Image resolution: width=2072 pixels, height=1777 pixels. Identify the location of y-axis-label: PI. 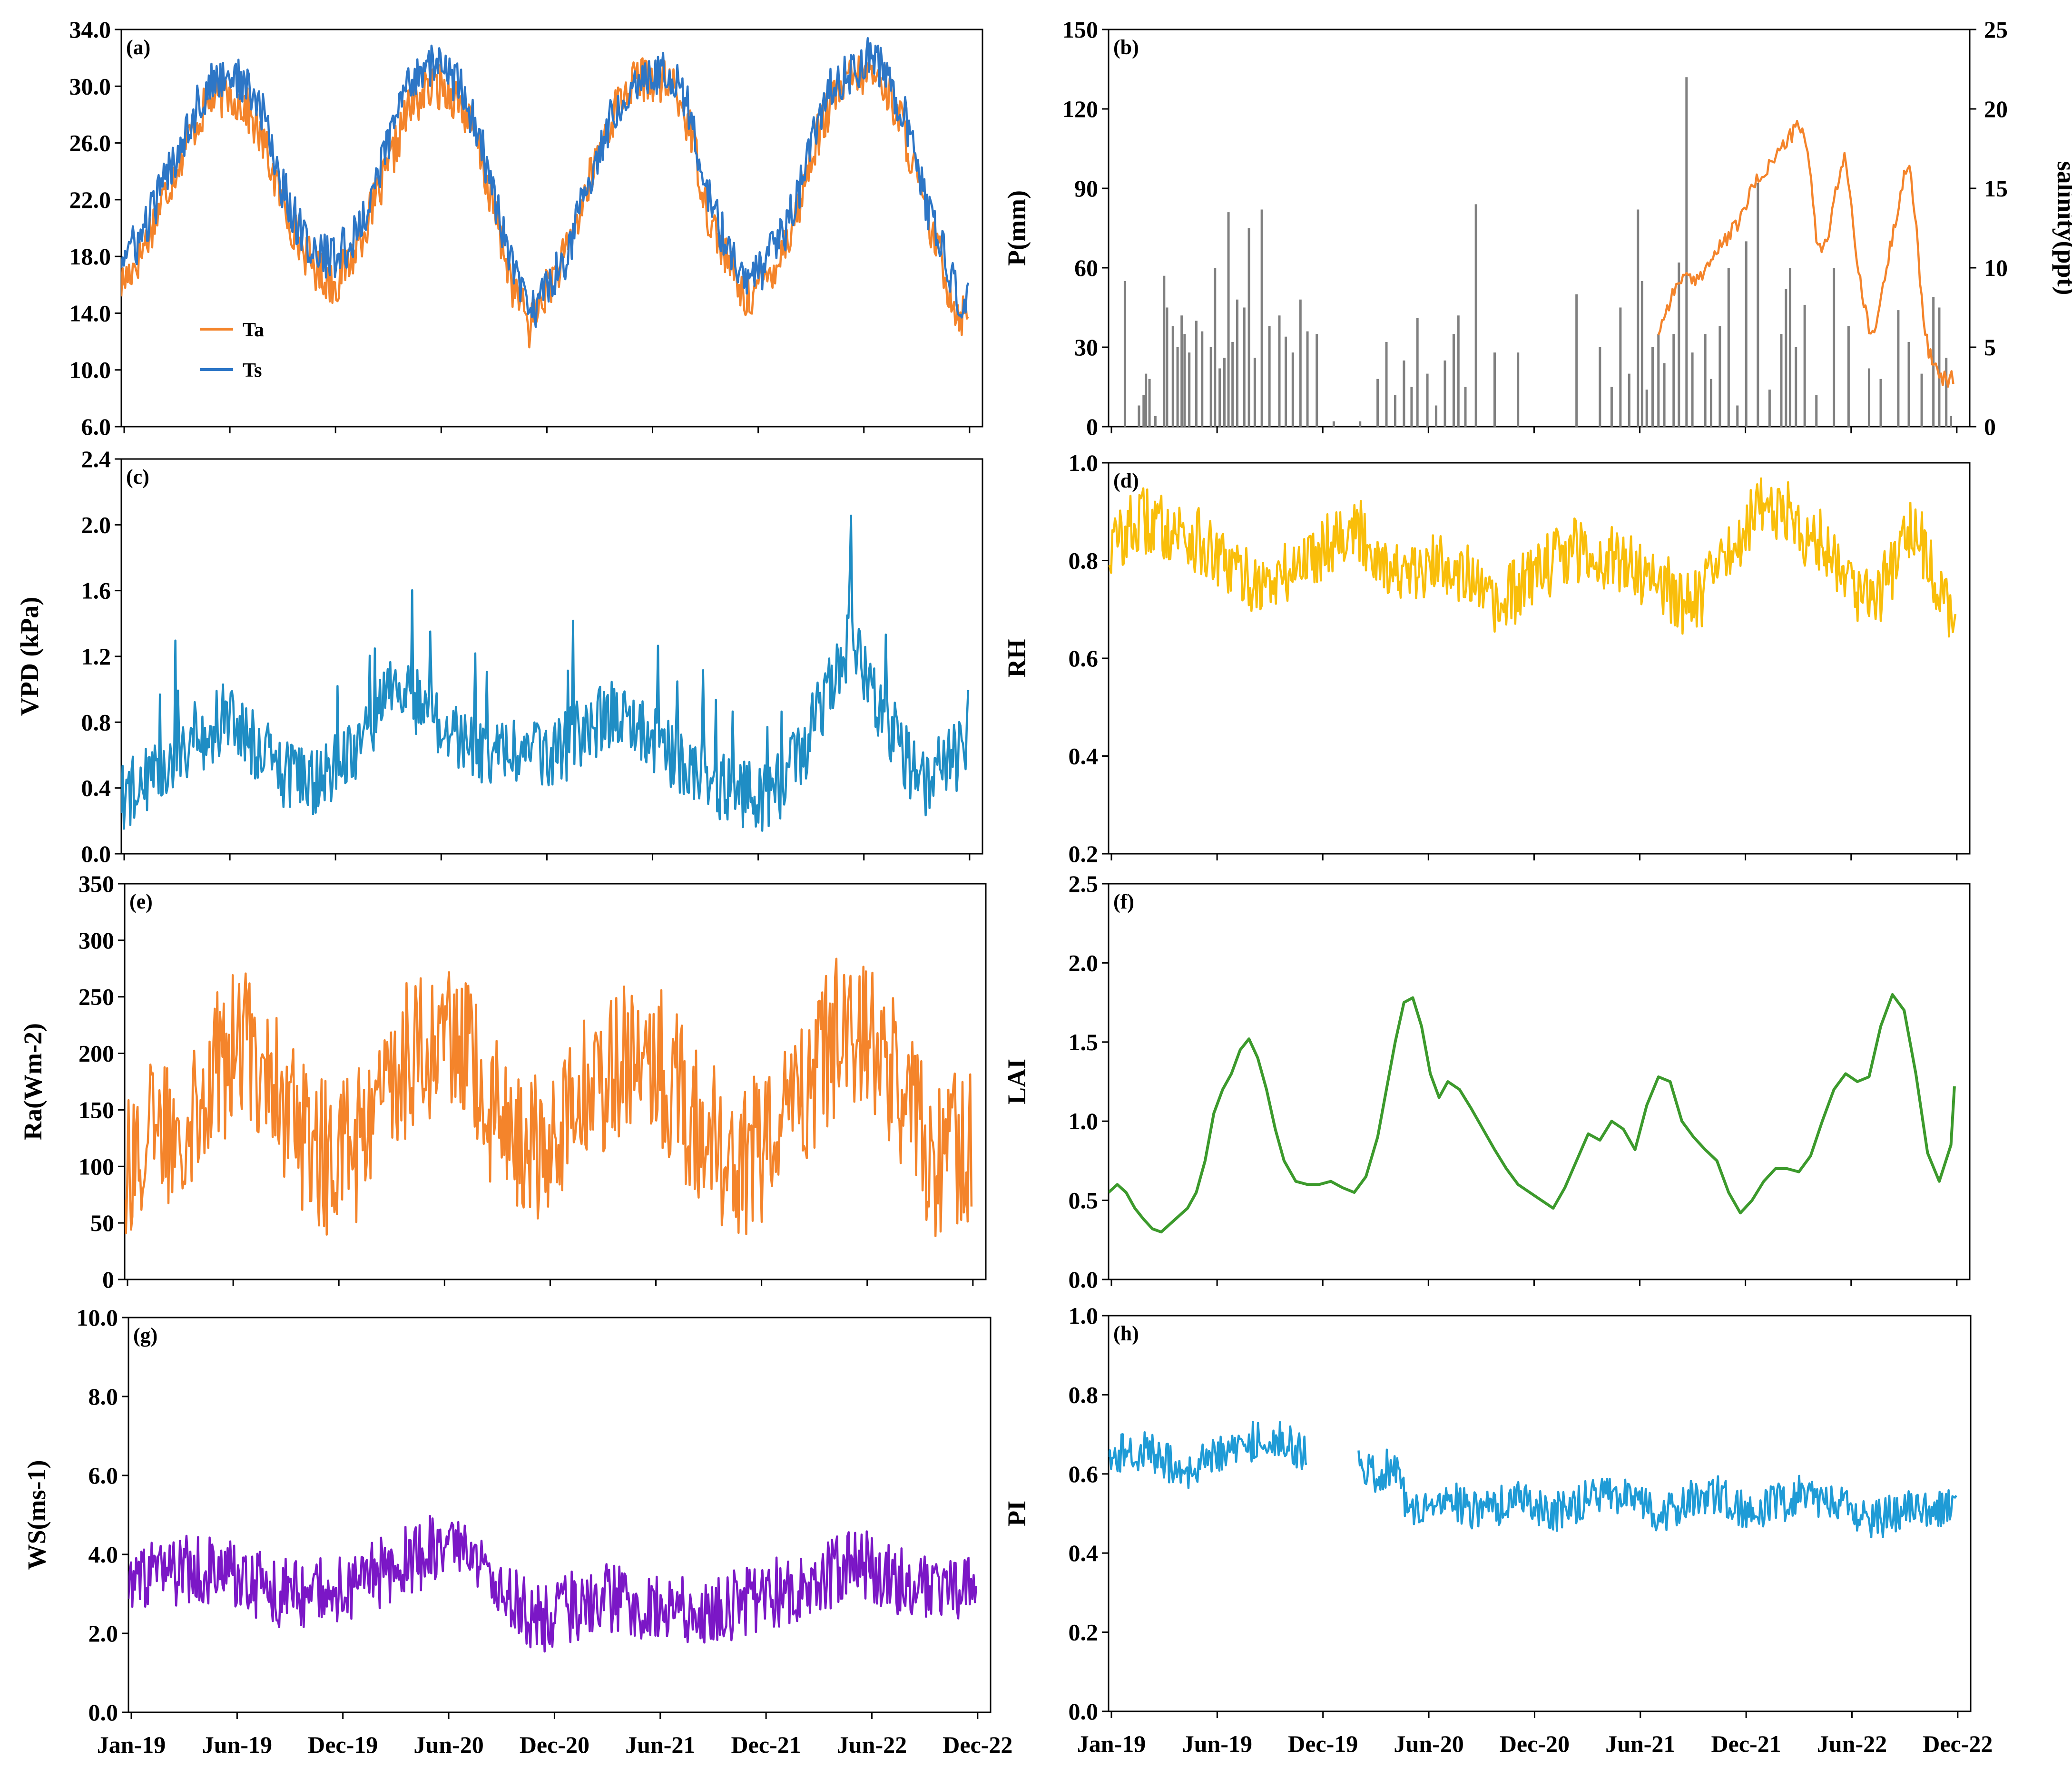
(1017, 1513).